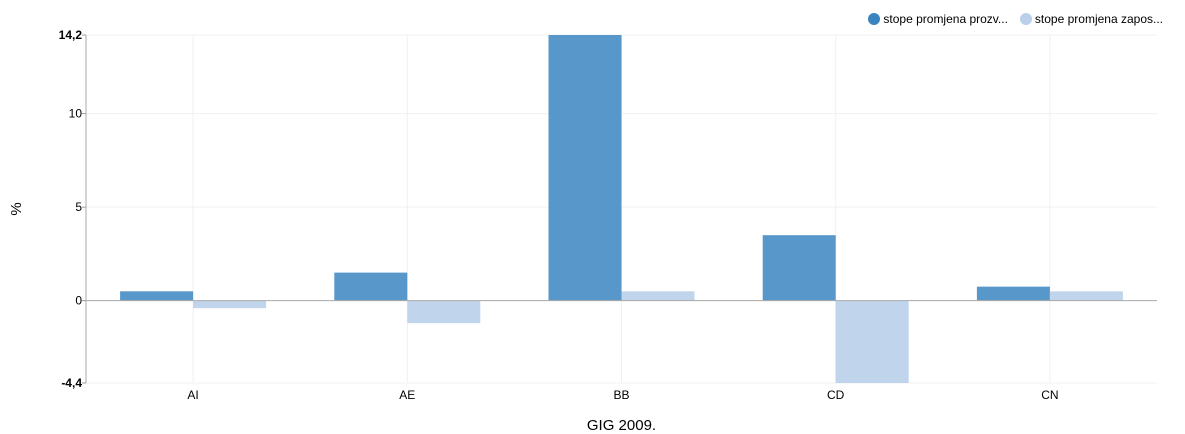  Describe the element at coordinates (16, 208) in the screenshot. I see `y-axis-title: %` at that location.